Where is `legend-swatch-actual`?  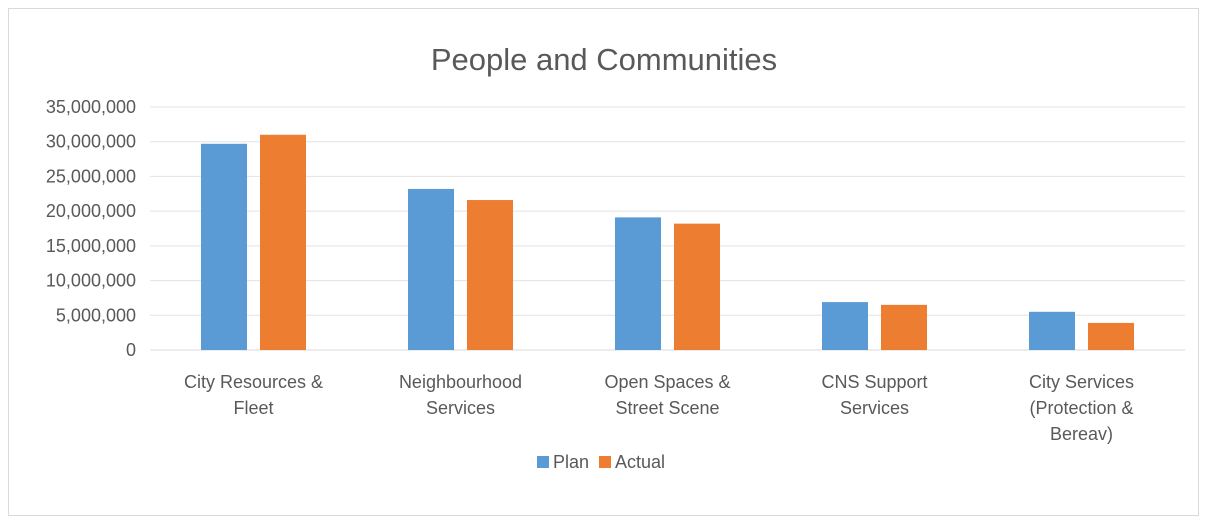 legend-swatch-actual is located at coordinates (605, 462).